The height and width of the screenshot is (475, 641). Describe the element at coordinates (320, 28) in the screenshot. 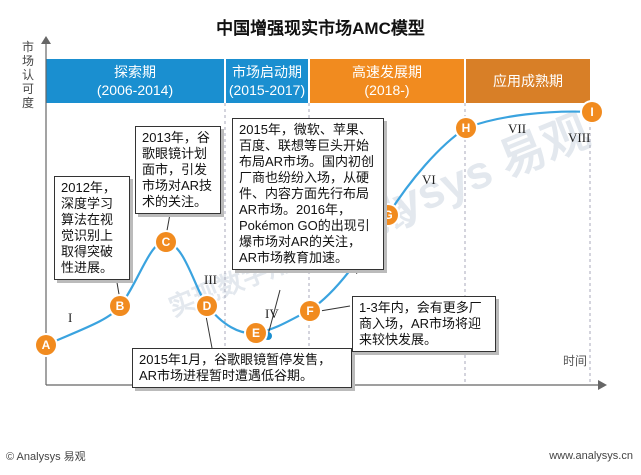

I see `page-title: 中国增强现实市场AMC模型` at that location.